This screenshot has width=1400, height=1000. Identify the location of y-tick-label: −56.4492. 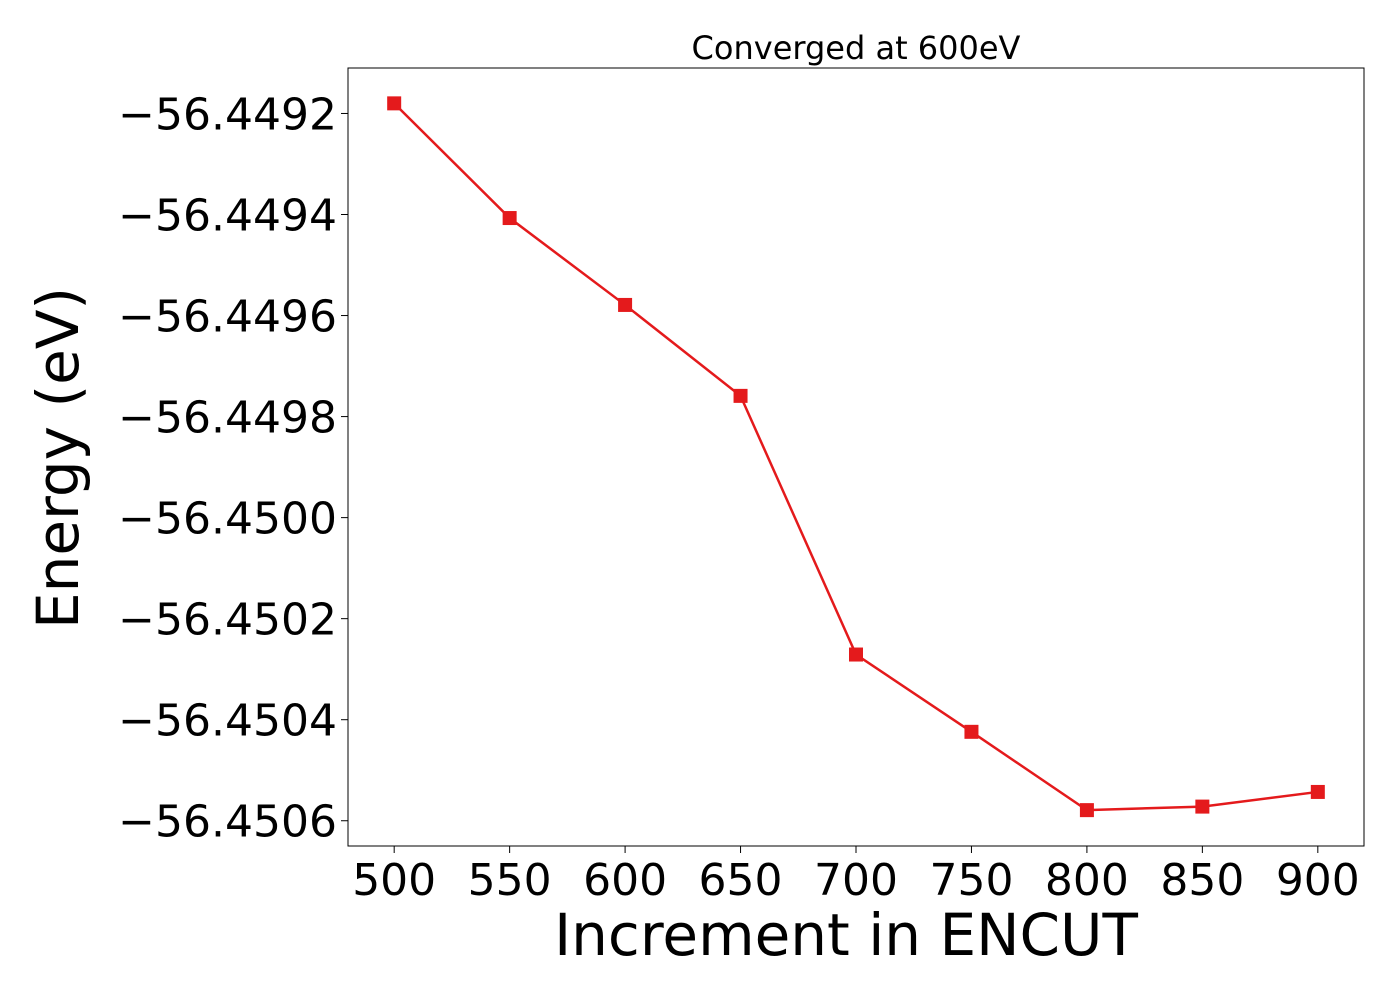
(227, 114).